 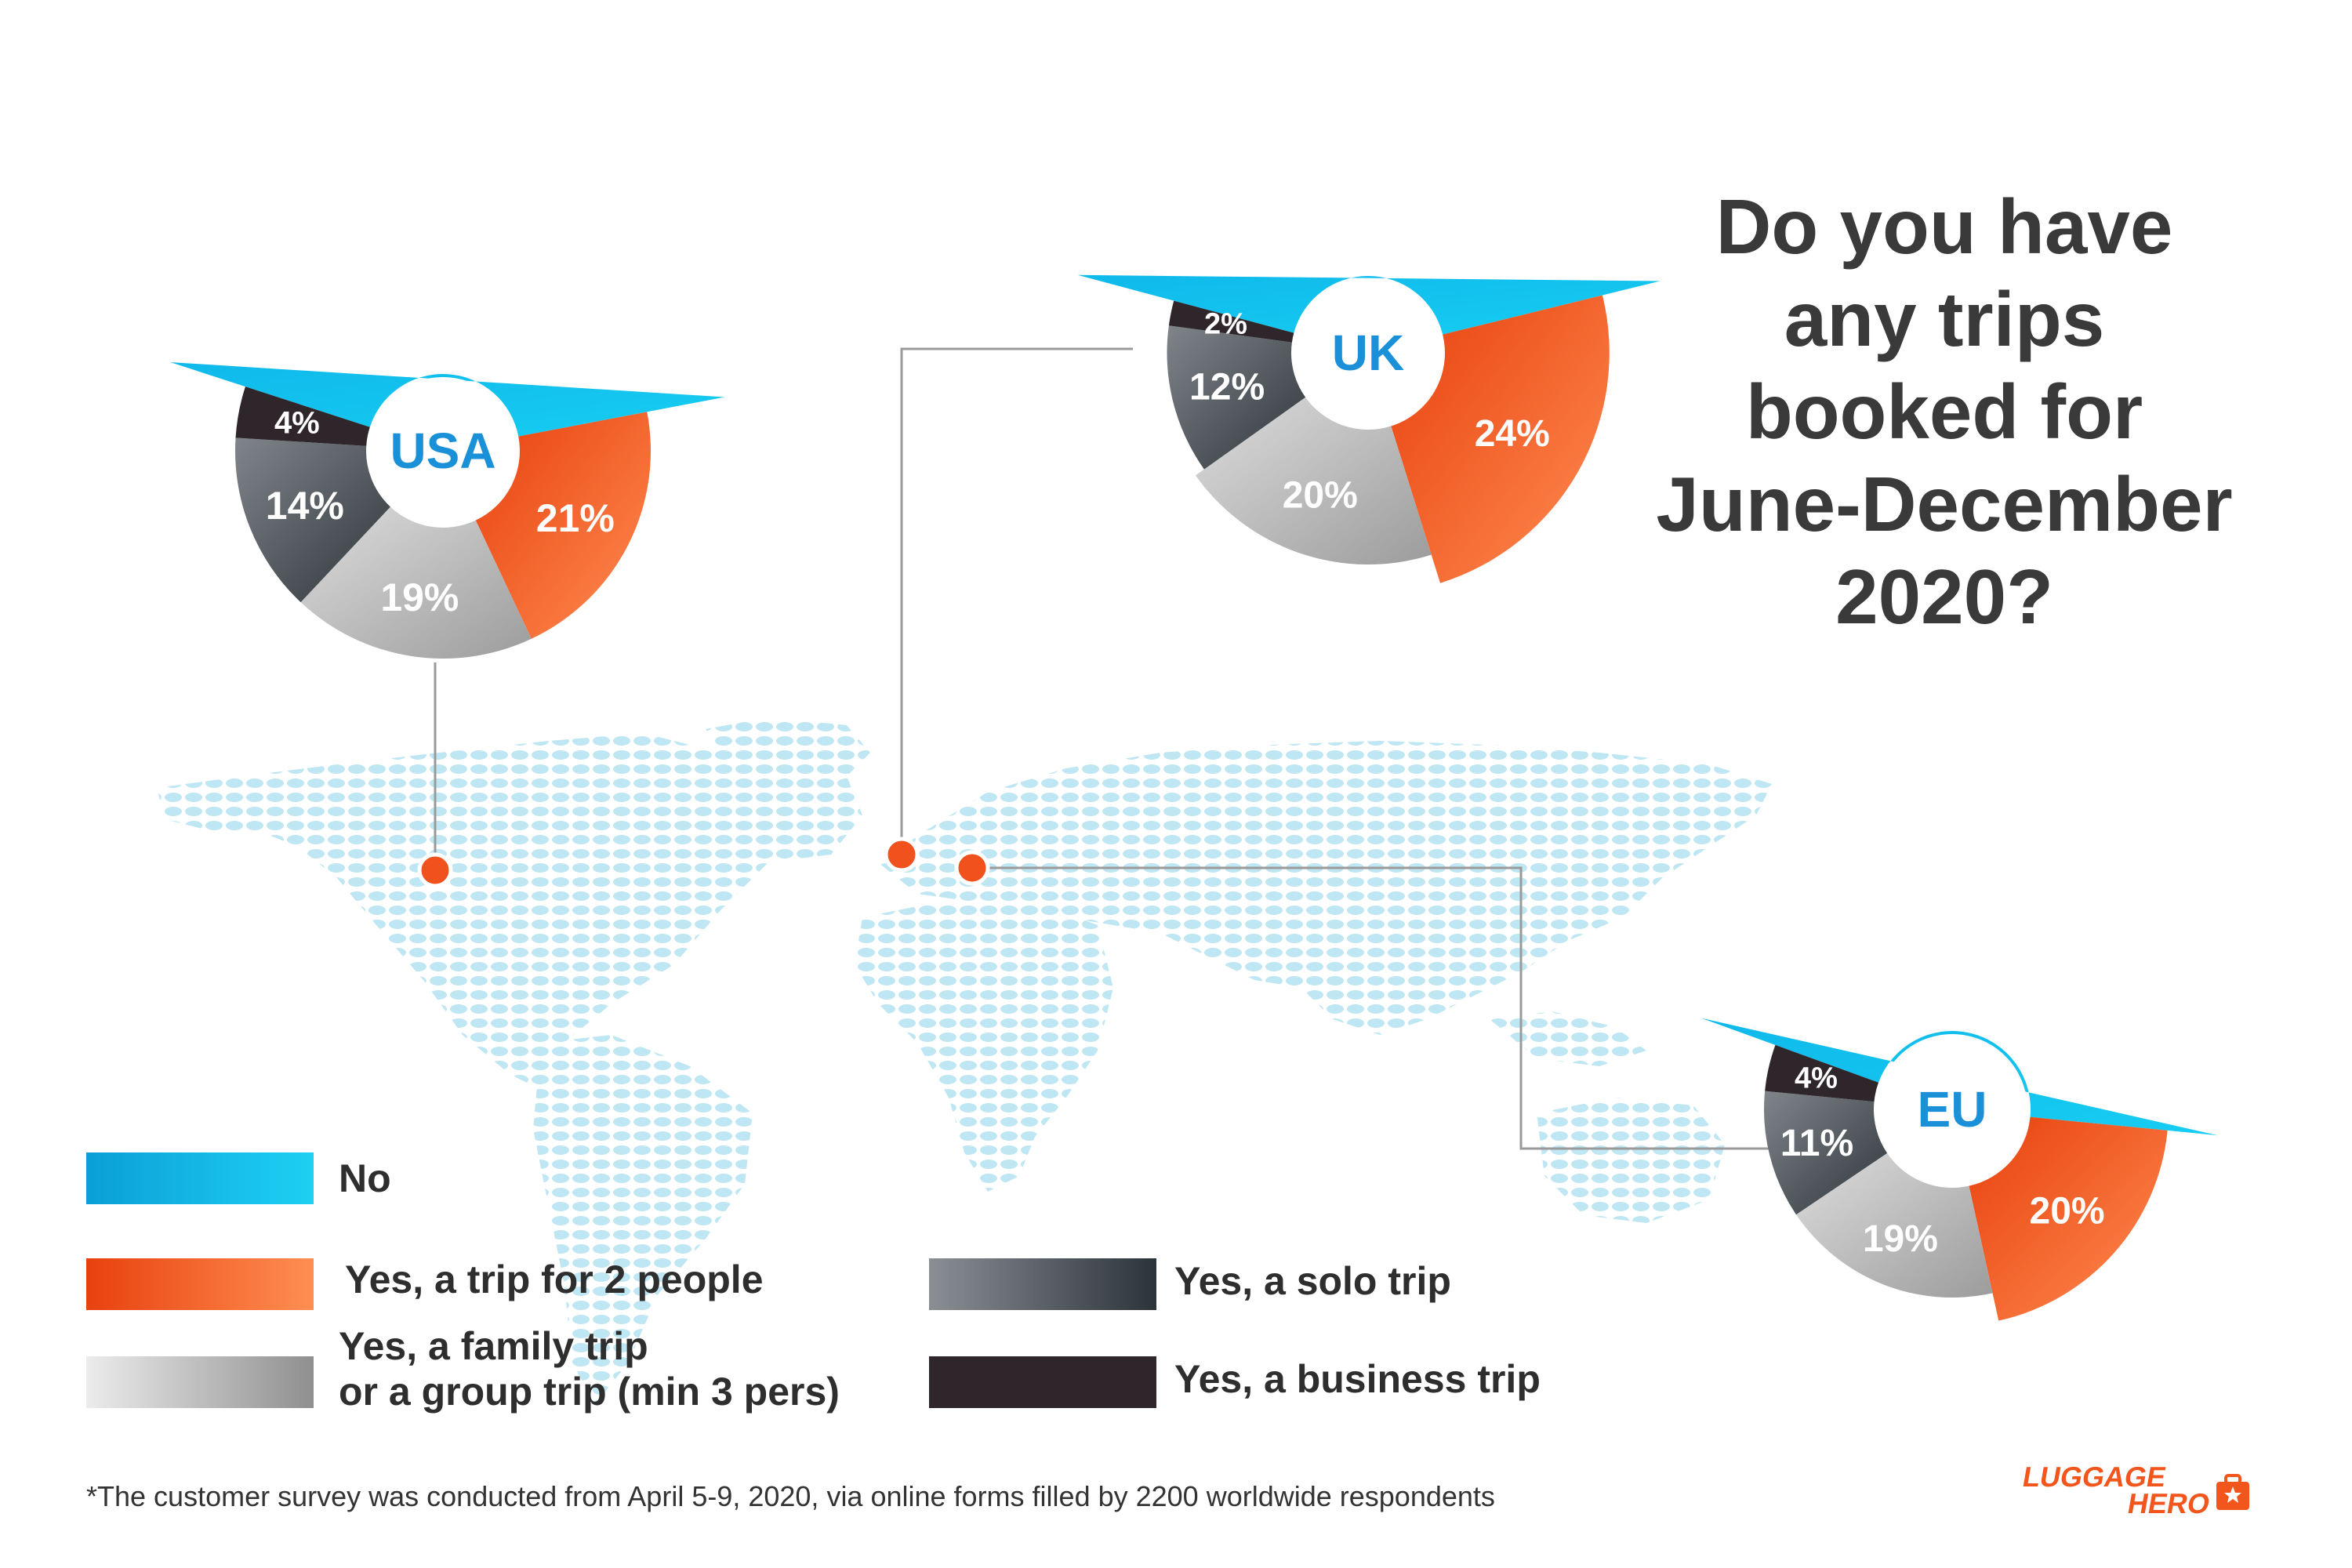 I want to click on title-line: June-December, so click(x=1944, y=504).